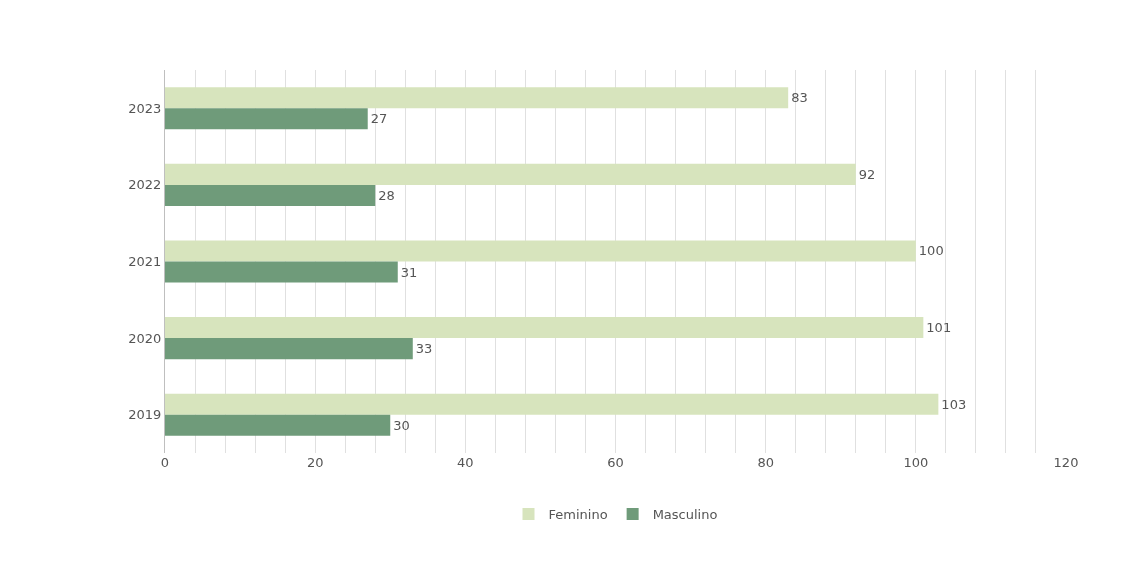 The image size is (1131, 563). I want to click on data-label: 101, so click(939, 328).